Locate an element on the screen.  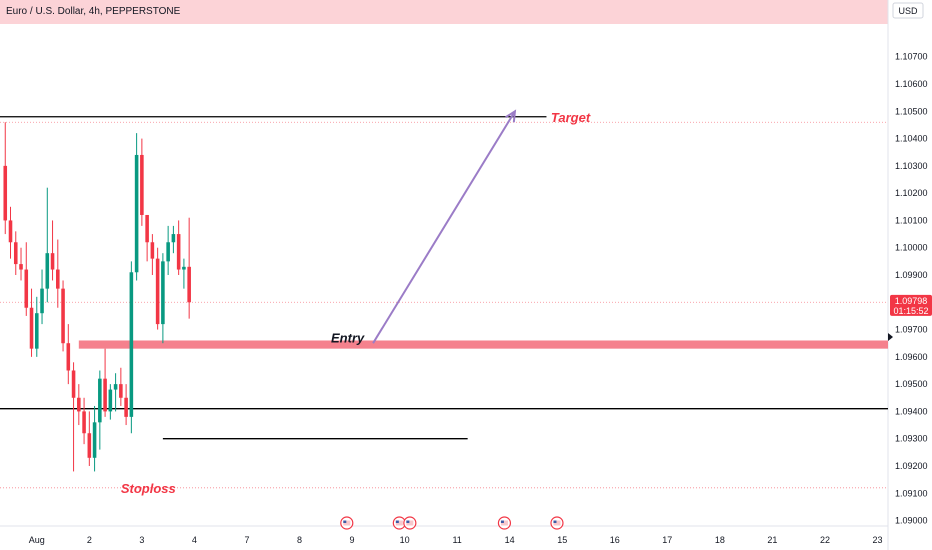
time-axis-ticks: Aug 2 3 4 7 8 9 10 11 14 15 16 17 18 21 22 23 is located at coordinates (456, 540).